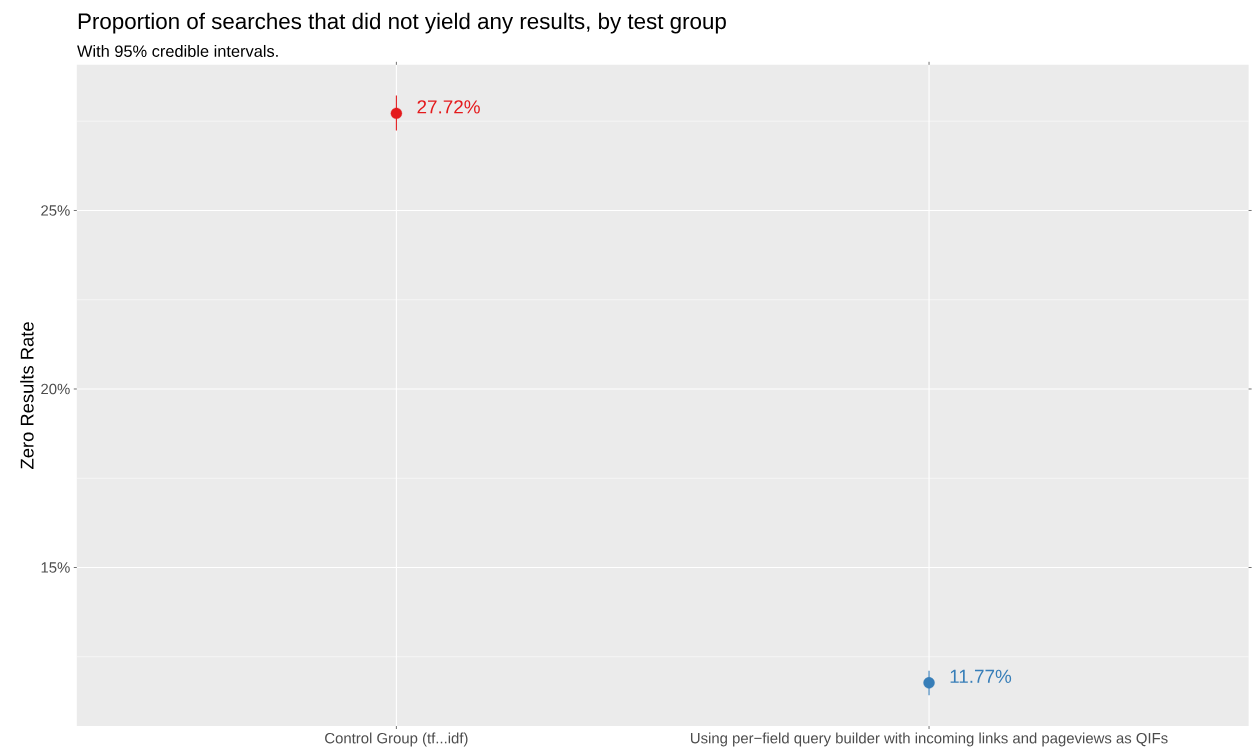  Describe the element at coordinates (55, 567) in the screenshot. I see `y-tick-label: 15%` at that location.